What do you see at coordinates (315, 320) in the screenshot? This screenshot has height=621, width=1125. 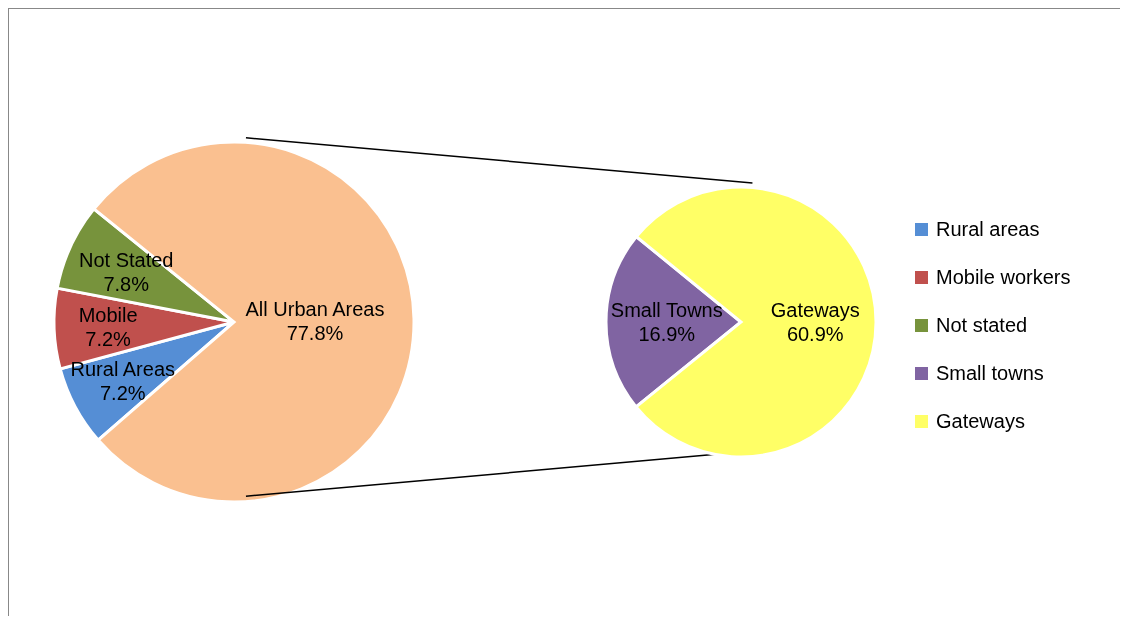 I see `data-label: All Urban Areas 77.8%` at bounding box center [315, 320].